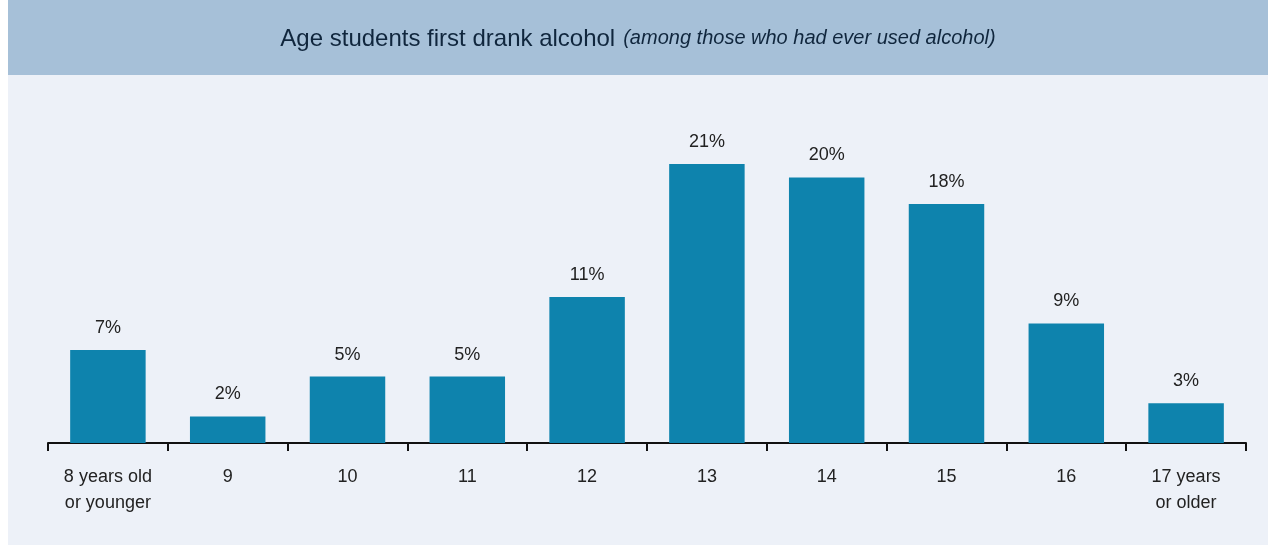 The image size is (1268, 548). Describe the element at coordinates (1066, 300) in the screenshot. I see `data-label: 9%` at that location.